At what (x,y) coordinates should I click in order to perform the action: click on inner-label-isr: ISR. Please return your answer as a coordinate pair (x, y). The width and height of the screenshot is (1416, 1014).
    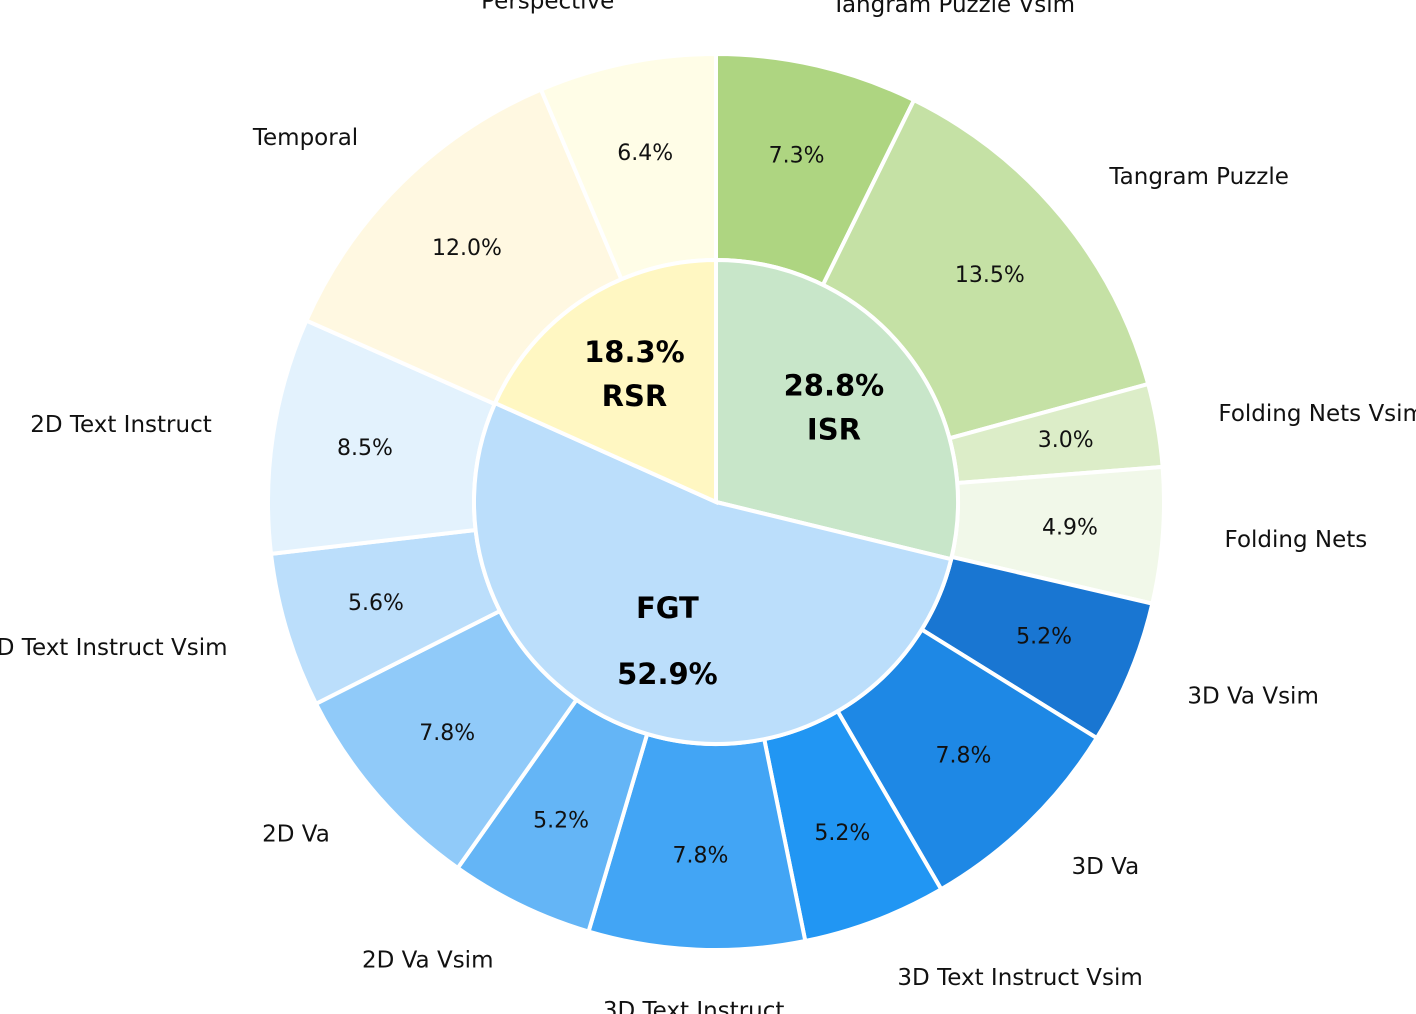
    Looking at the image, I should click on (834, 429).